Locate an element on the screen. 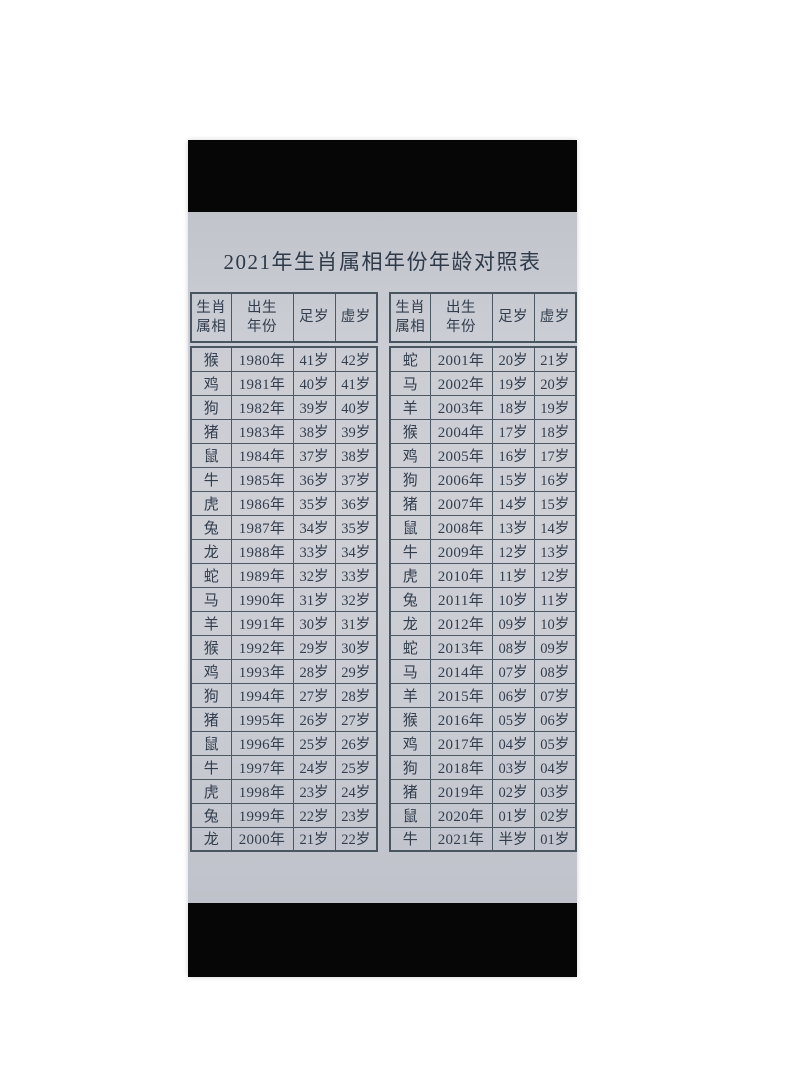  table-row: 虎 2010年 11岁 12岁 is located at coordinates (483, 575).